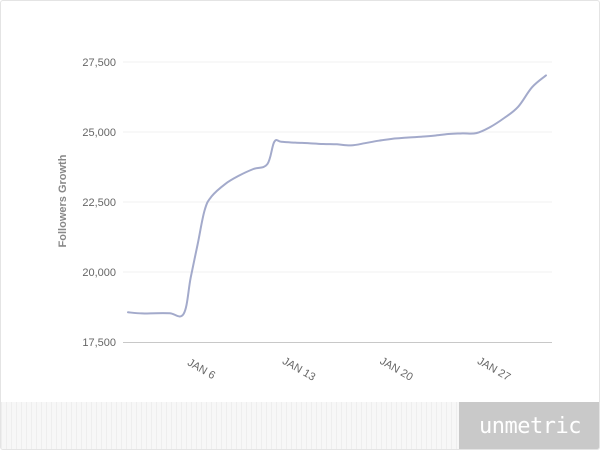 This screenshot has width=600, height=450. What do you see at coordinates (99, 133) in the screenshot?
I see `y-tick-label: 25,000` at bounding box center [99, 133].